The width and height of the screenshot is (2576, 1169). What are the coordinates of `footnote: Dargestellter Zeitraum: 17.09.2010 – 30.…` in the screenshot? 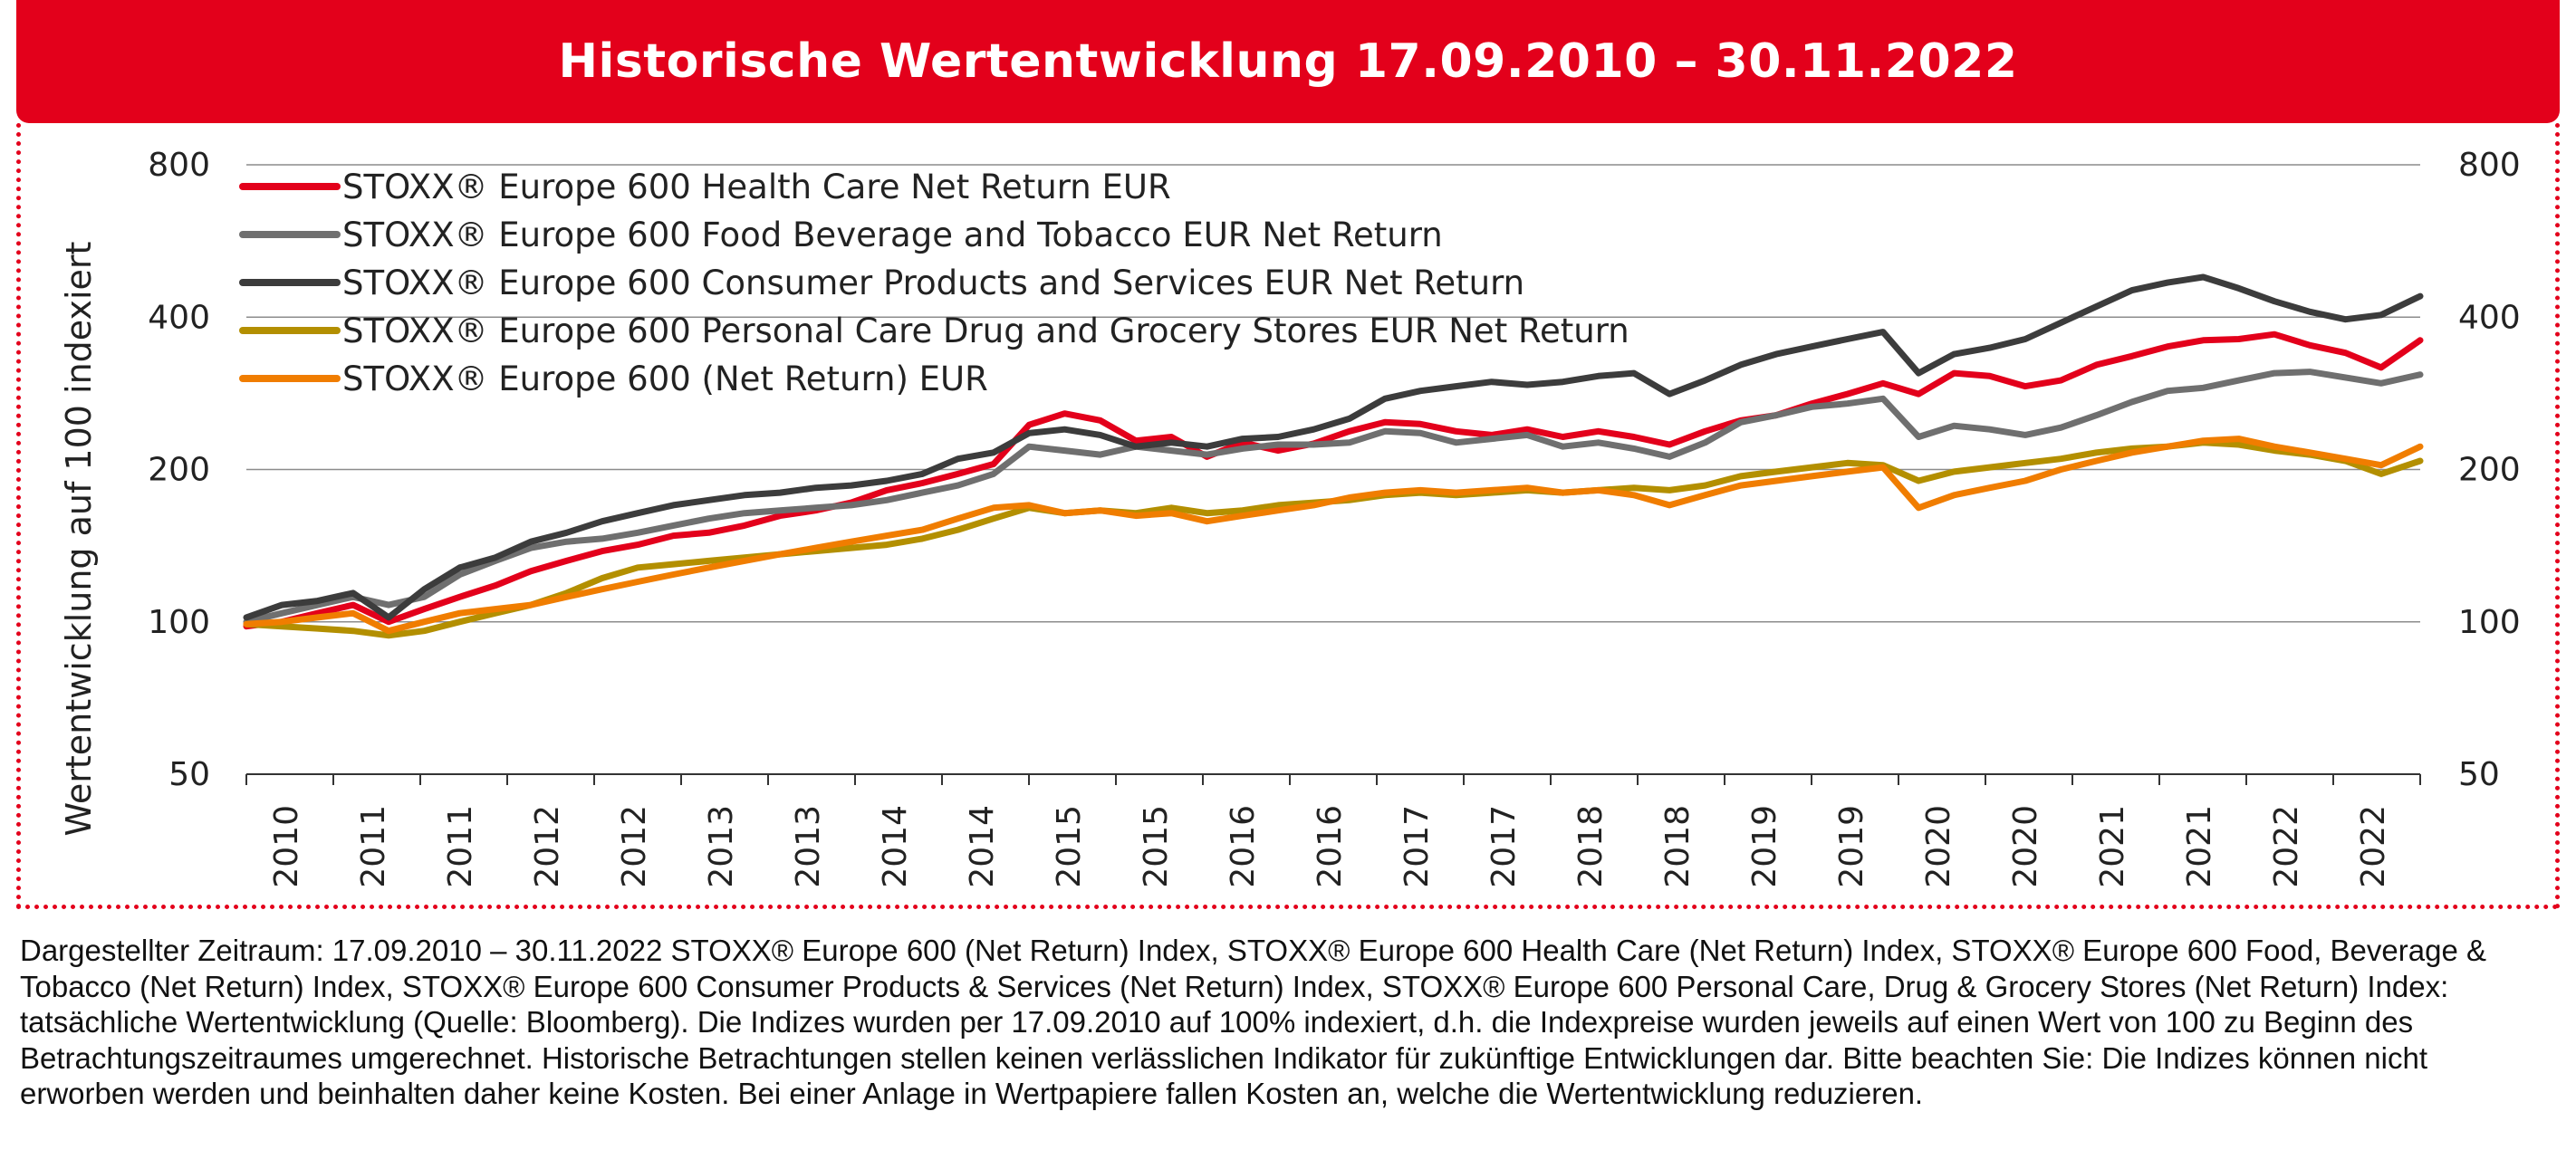 It's located at (1253, 1023).